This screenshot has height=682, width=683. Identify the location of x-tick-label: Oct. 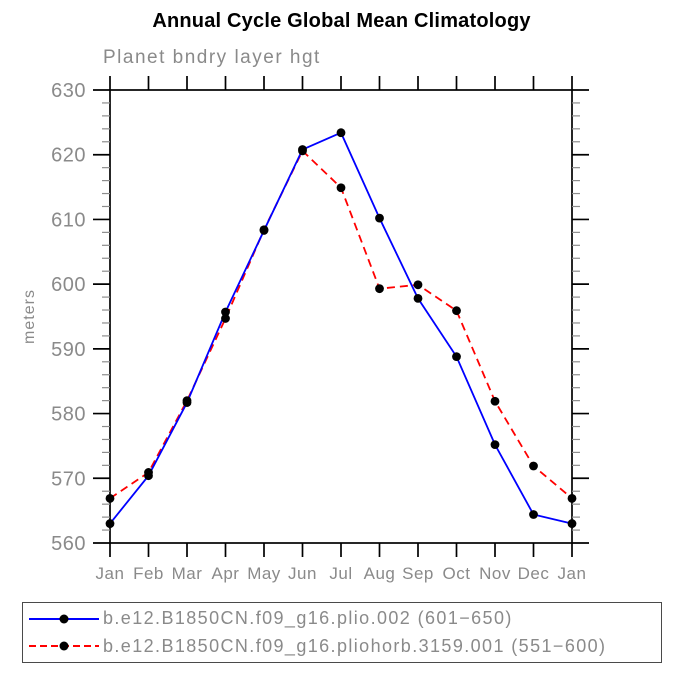
(457, 573).